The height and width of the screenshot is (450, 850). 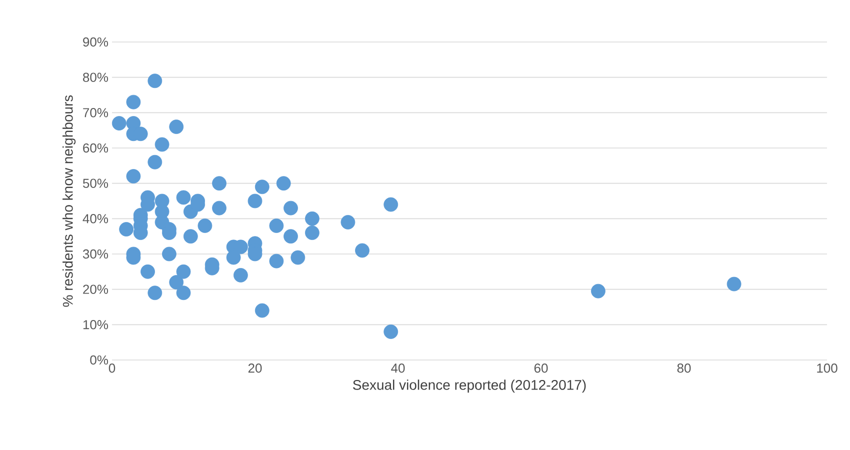 I want to click on y-axis-title: % residents who know neighbours, so click(x=69, y=201).